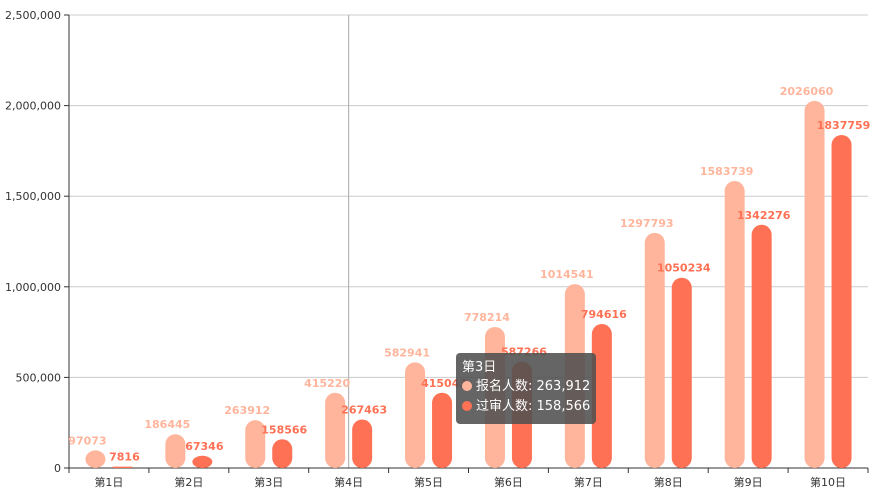 This screenshot has width=870, height=492. Describe the element at coordinates (204, 446) in the screenshot. I see `data-label: 67346` at that location.